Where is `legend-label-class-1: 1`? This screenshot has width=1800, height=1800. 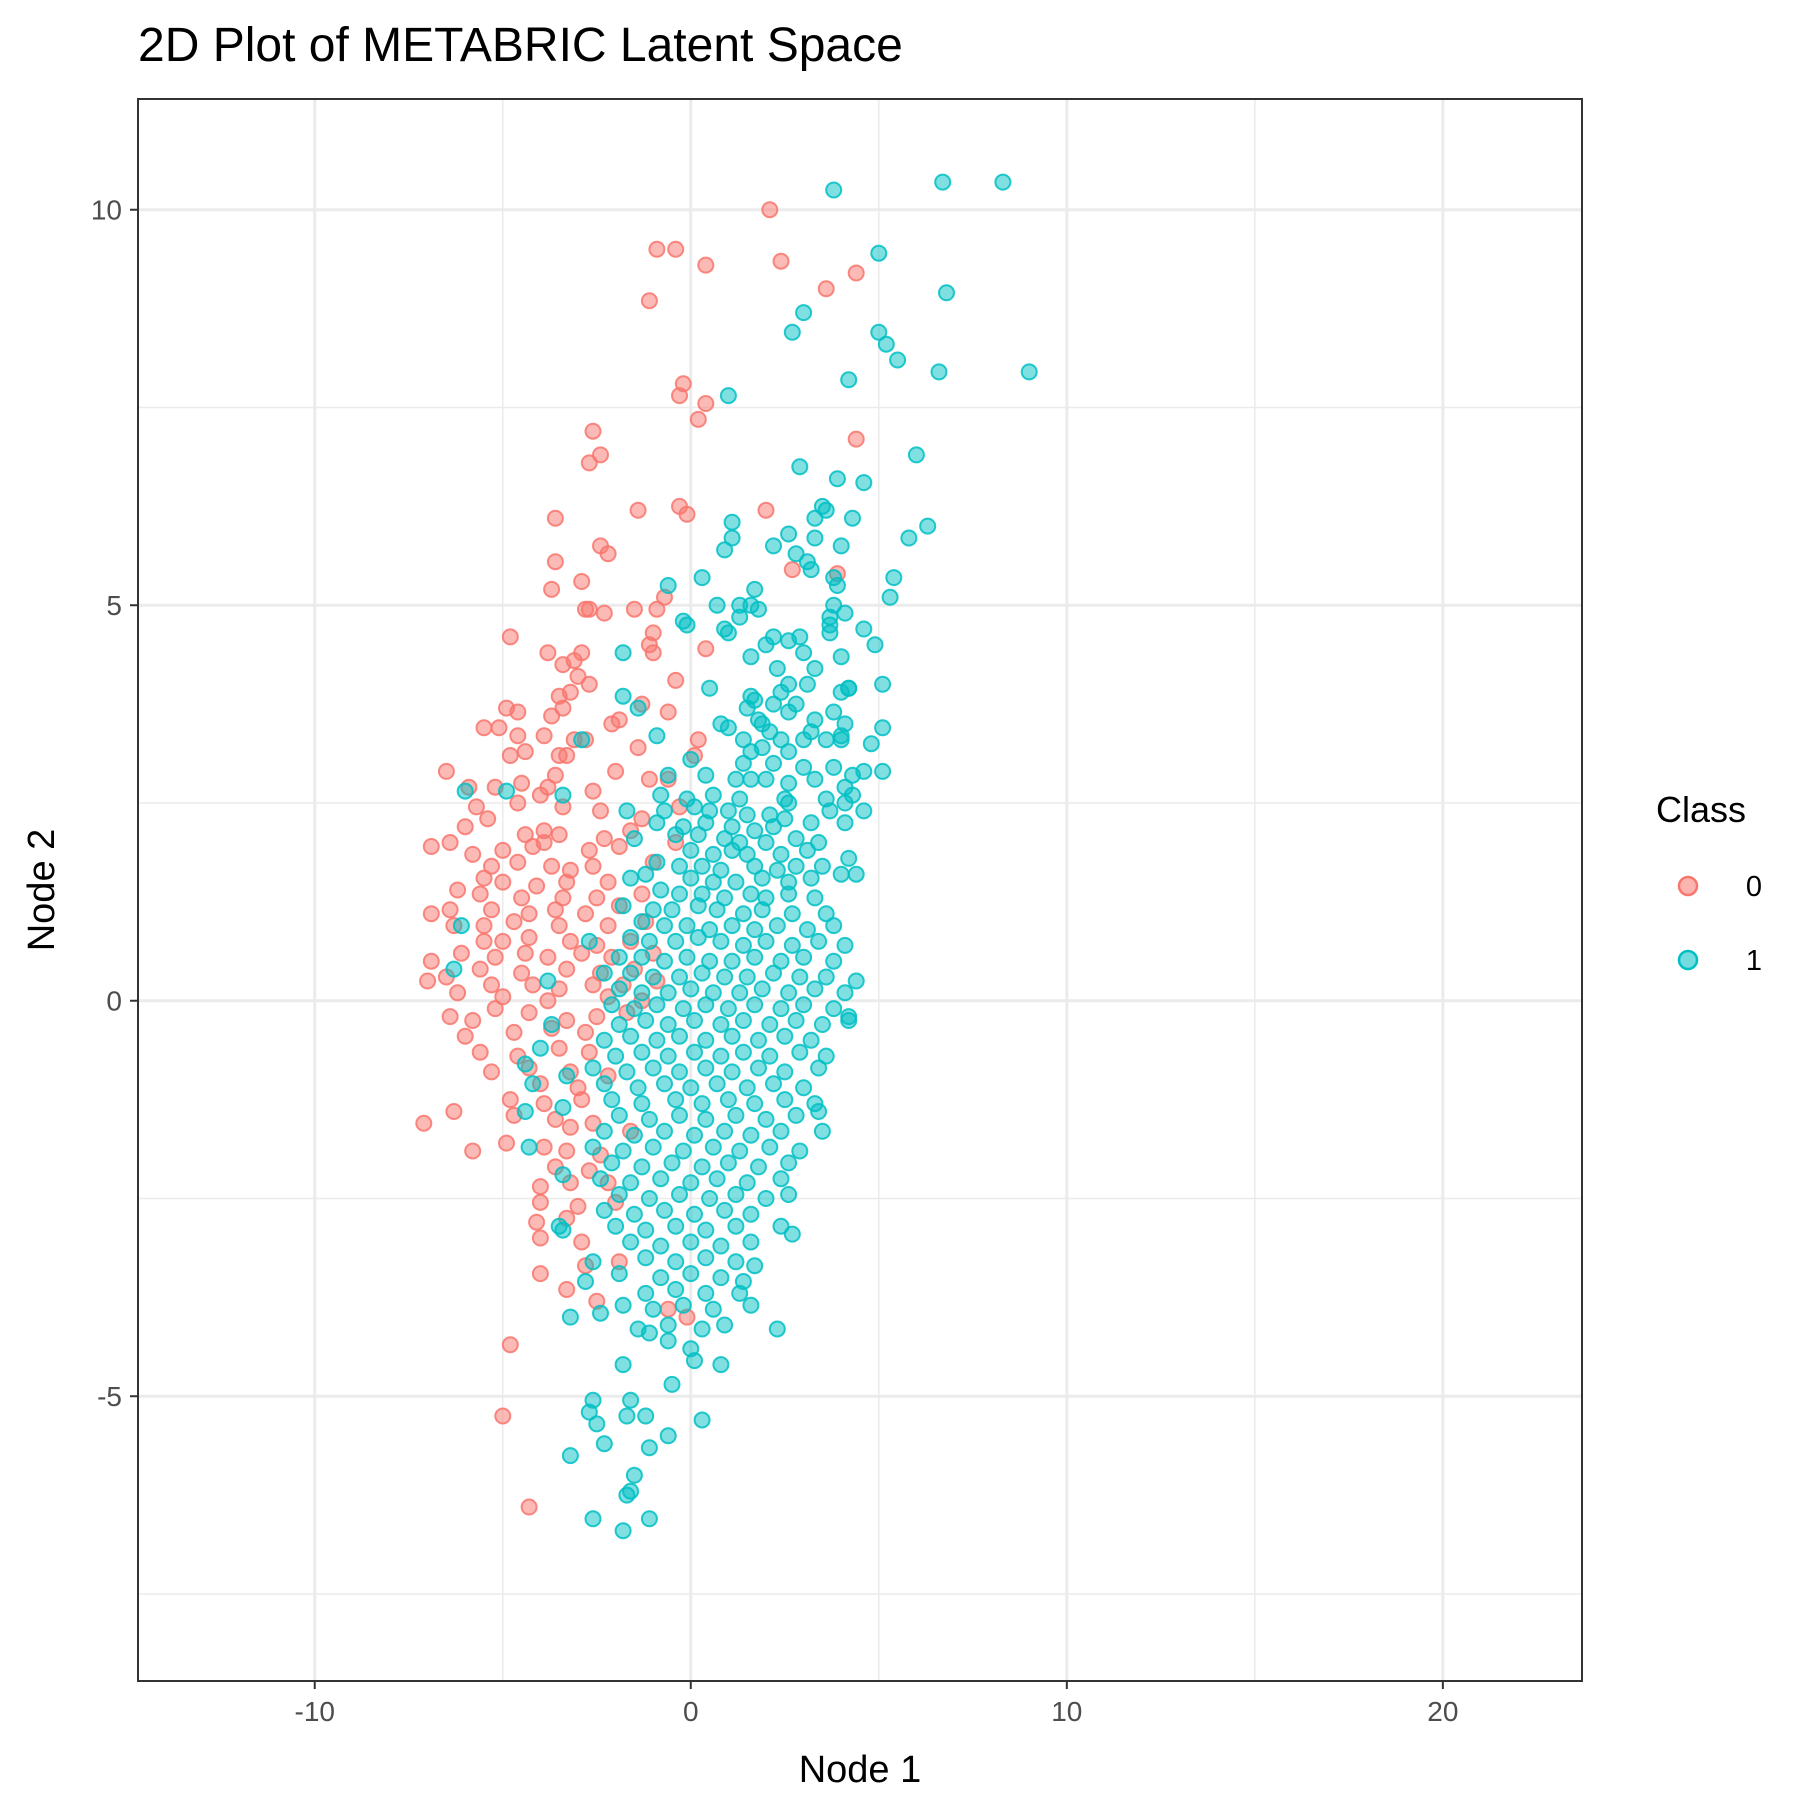 legend-label-class-1: 1 is located at coordinates (1754, 961).